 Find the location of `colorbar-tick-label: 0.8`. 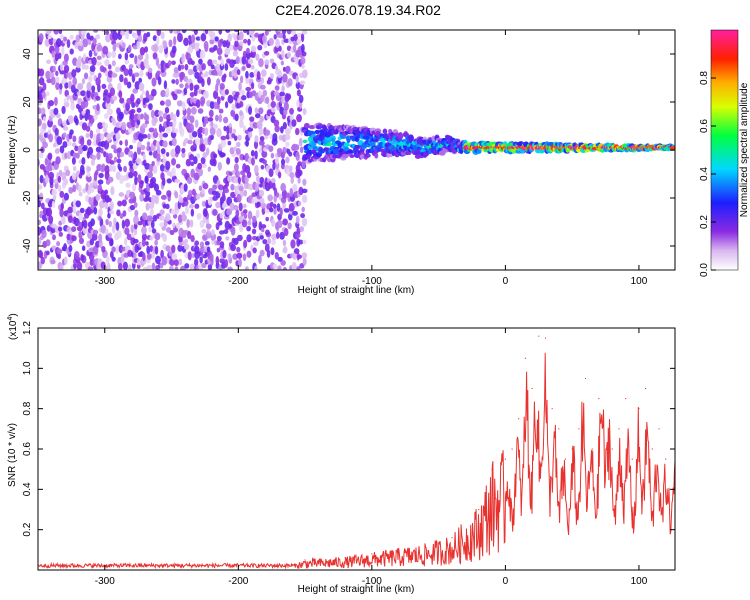

colorbar-tick-label: 0.8 is located at coordinates (704, 78).